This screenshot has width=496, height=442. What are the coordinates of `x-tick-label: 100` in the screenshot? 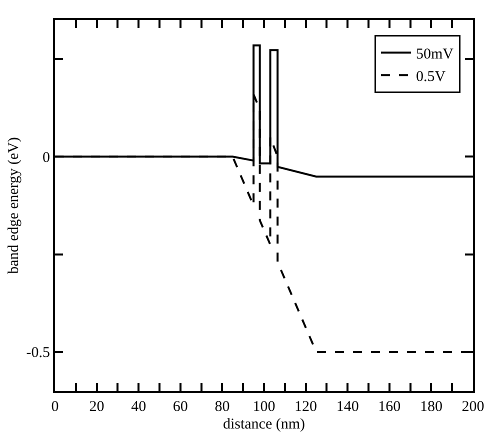 It's located at (264, 407).